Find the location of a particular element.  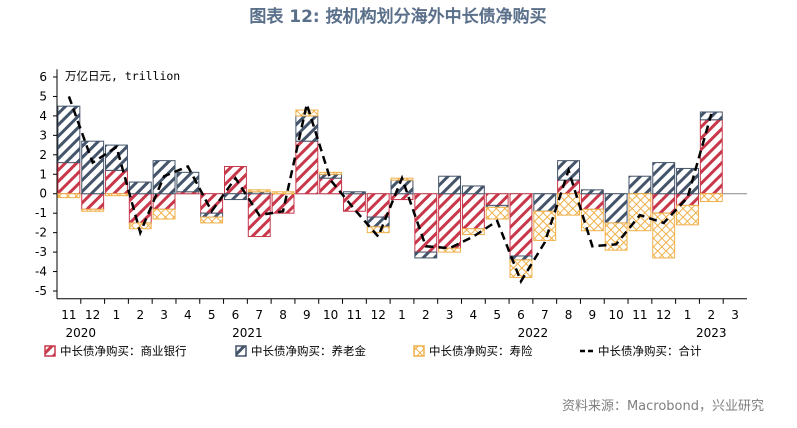

source: 资料来源：Macrobond，兴业研究 is located at coordinates (663, 406).